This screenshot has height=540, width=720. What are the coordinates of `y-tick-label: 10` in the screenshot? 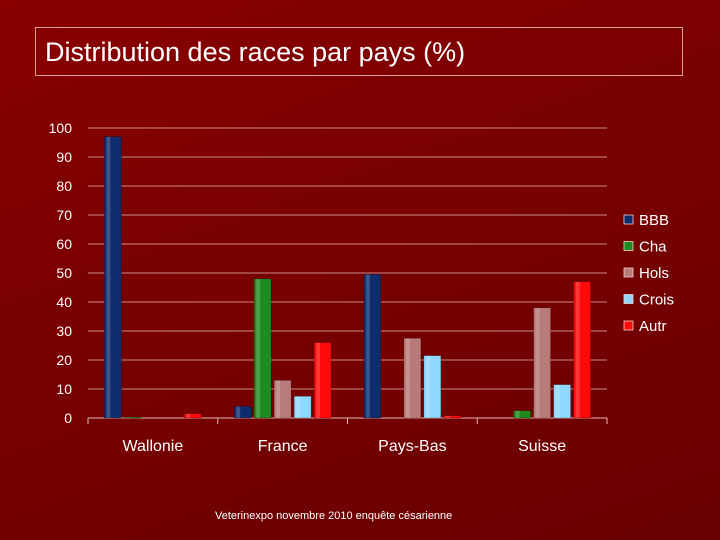 It's located at (64, 389).